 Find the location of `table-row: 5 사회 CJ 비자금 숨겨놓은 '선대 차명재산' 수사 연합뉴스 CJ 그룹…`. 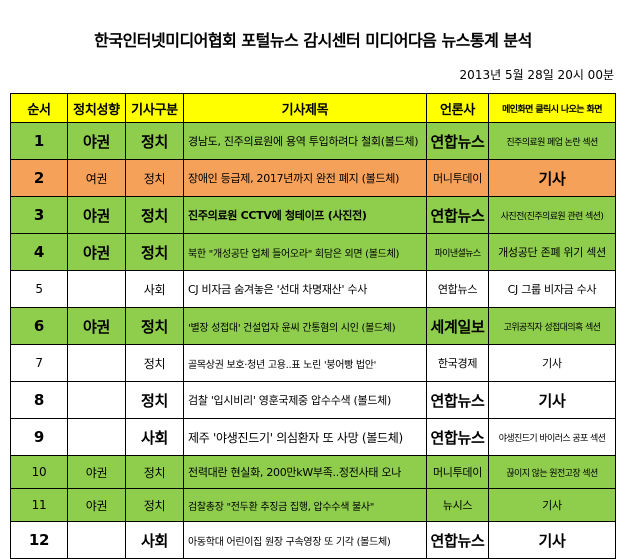

table-row: 5 사회 CJ 비자금 숨겨놓은 '선대 차명재산' 수사 연합뉴스 CJ 그룹… is located at coordinates (313, 289).